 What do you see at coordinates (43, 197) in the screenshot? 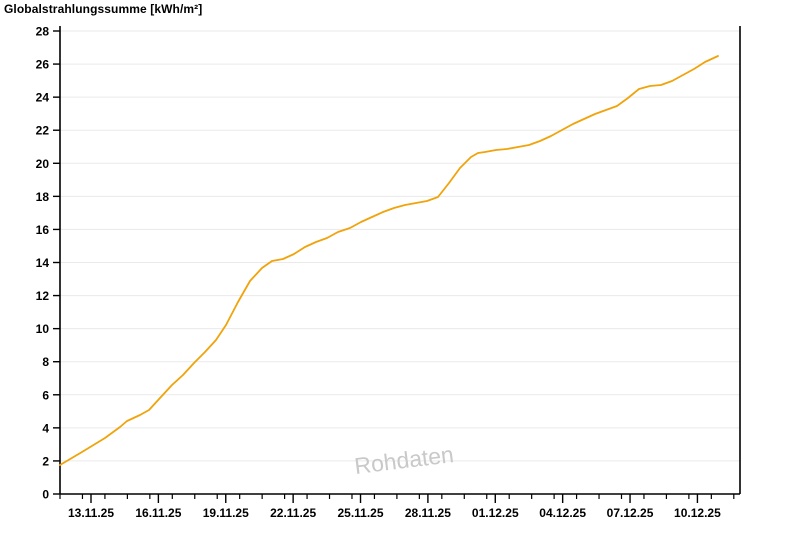
I see `y-tick-label: 18` at bounding box center [43, 197].